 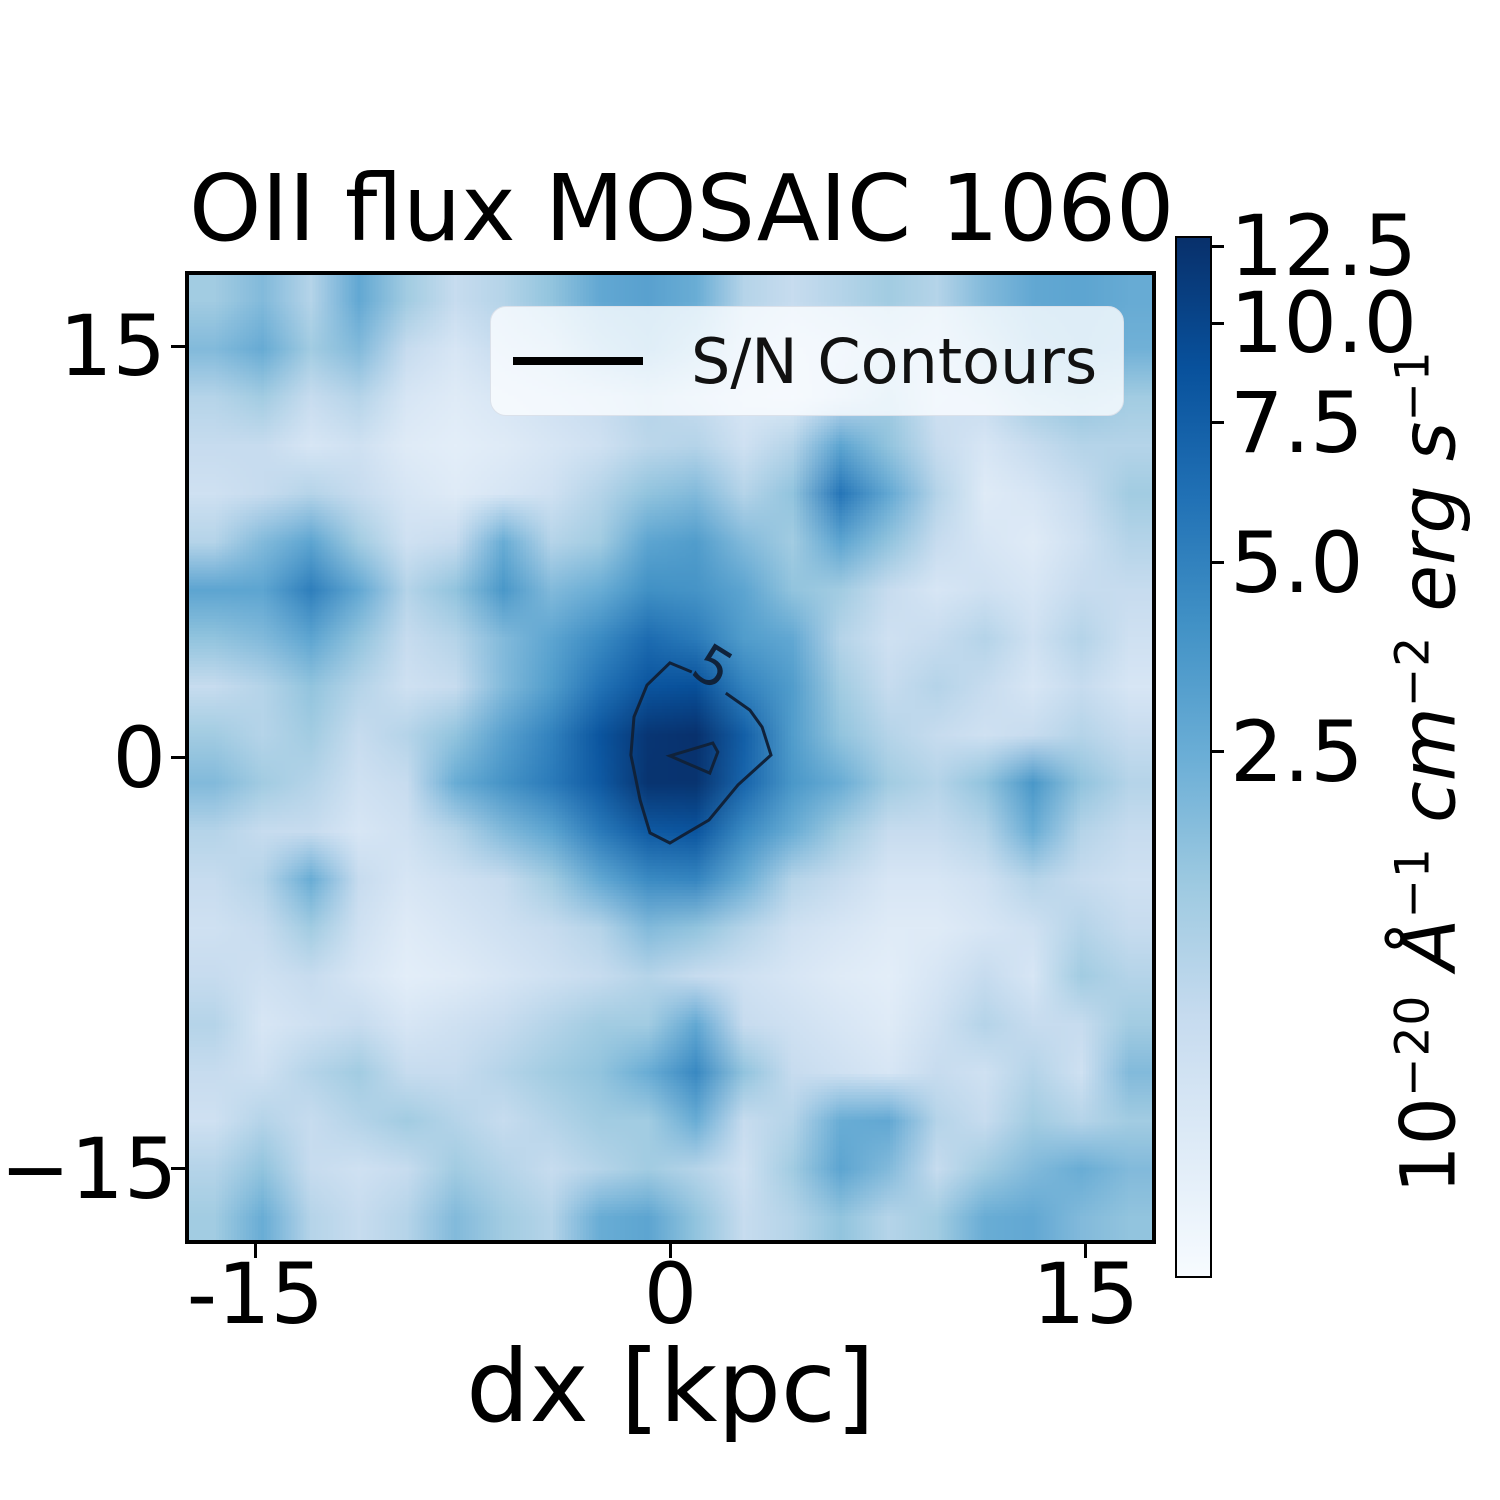 I want to click on colorbar-tick-label-5.0: 5.0, so click(x=1297, y=562).